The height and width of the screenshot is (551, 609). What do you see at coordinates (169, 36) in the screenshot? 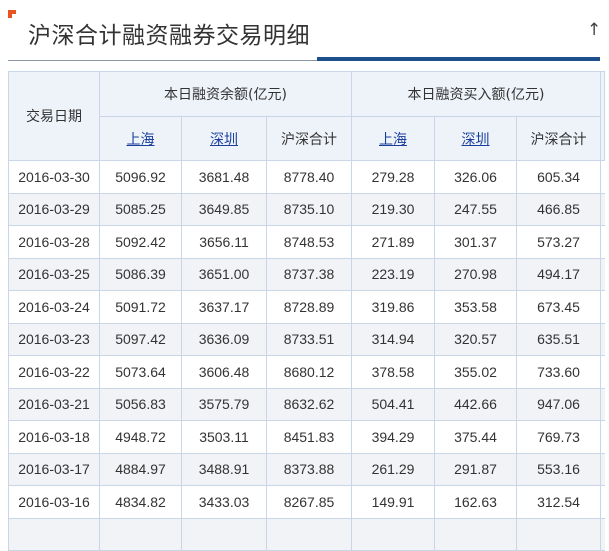
I see `page-title: 沪深合计融资融券交易明细` at bounding box center [169, 36].